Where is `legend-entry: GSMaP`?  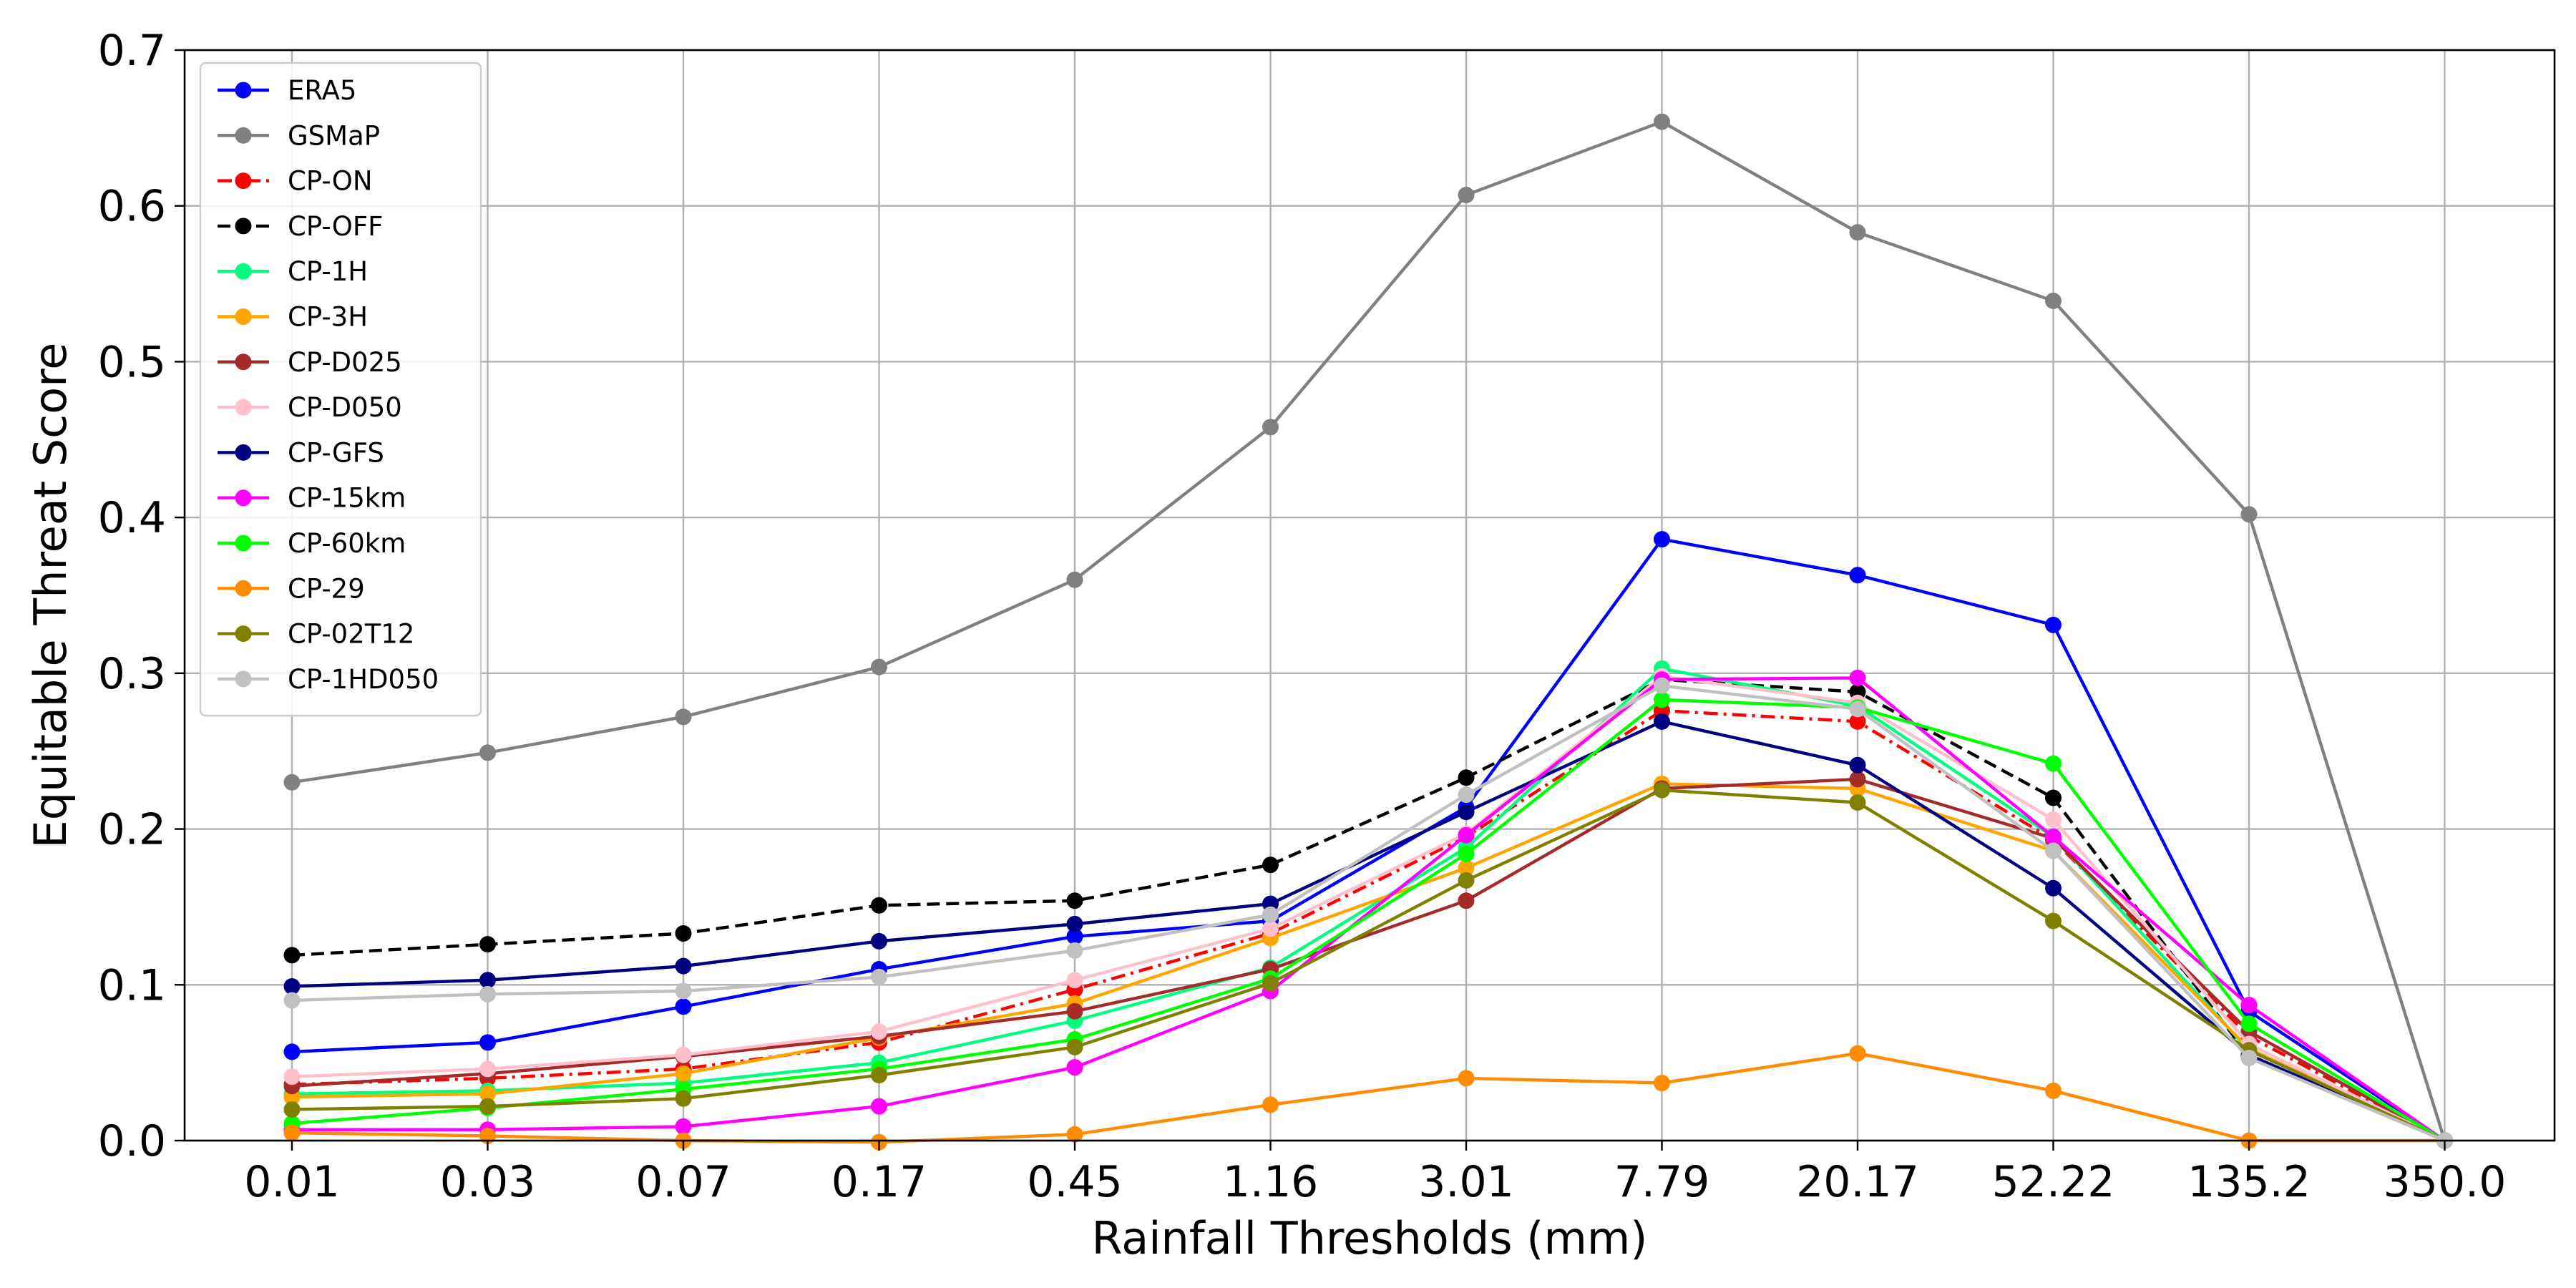
legend-entry: GSMaP is located at coordinates (299, 135).